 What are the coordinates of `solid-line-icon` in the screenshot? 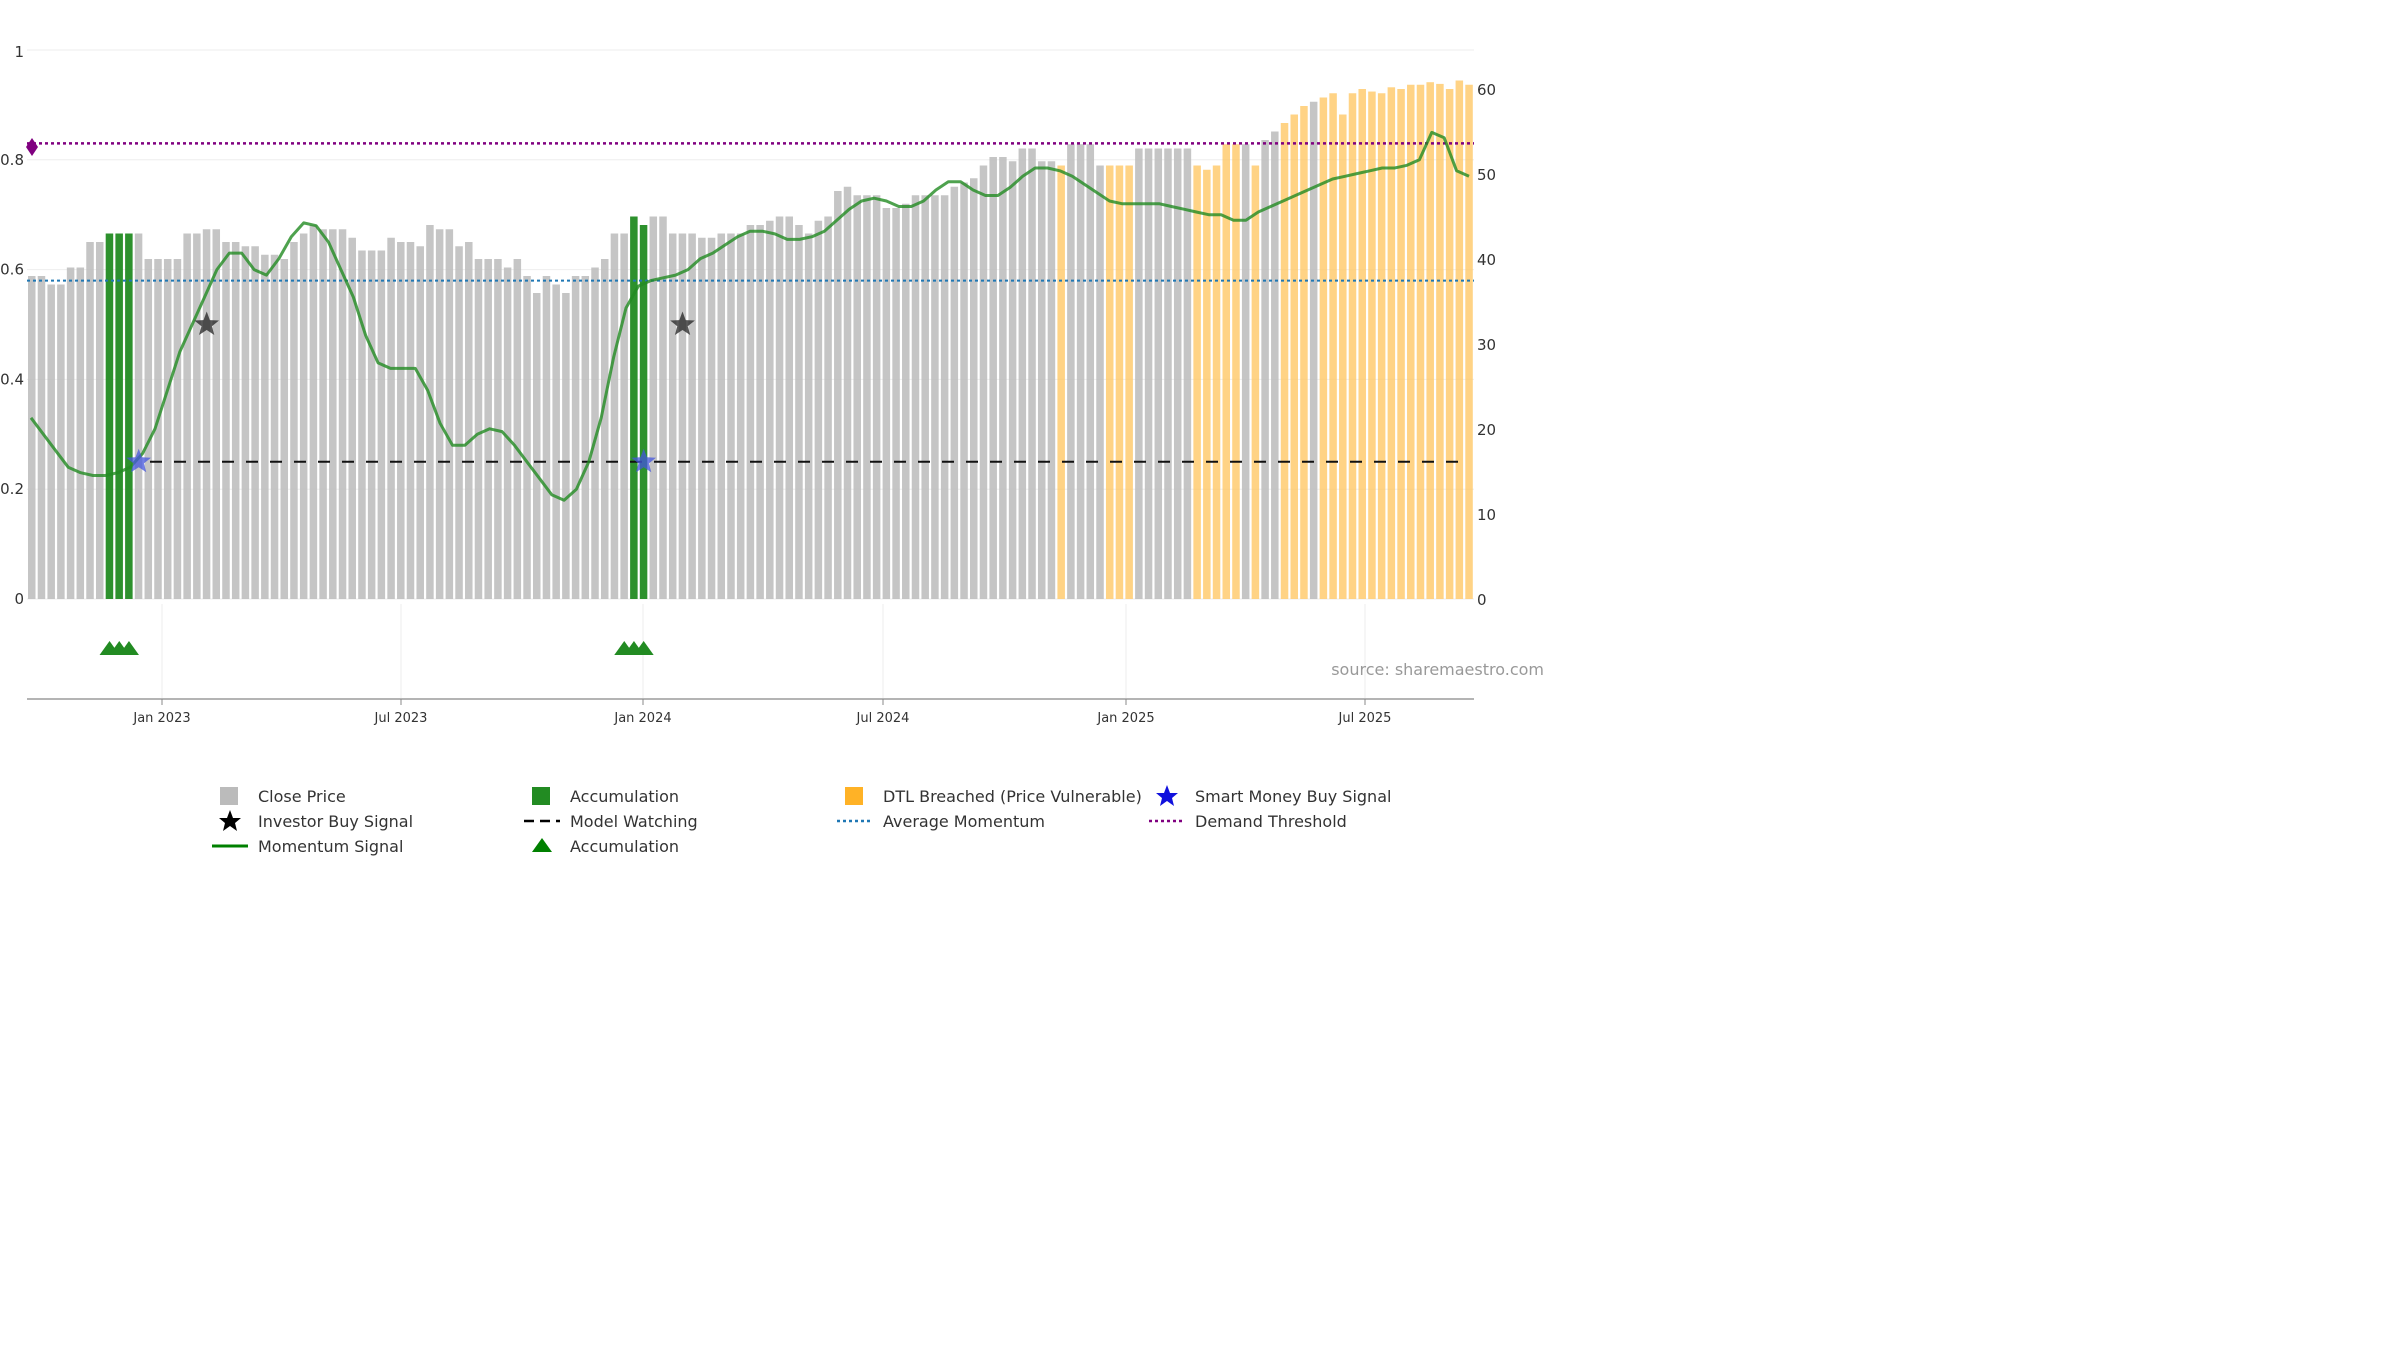 It's located at (230, 846).